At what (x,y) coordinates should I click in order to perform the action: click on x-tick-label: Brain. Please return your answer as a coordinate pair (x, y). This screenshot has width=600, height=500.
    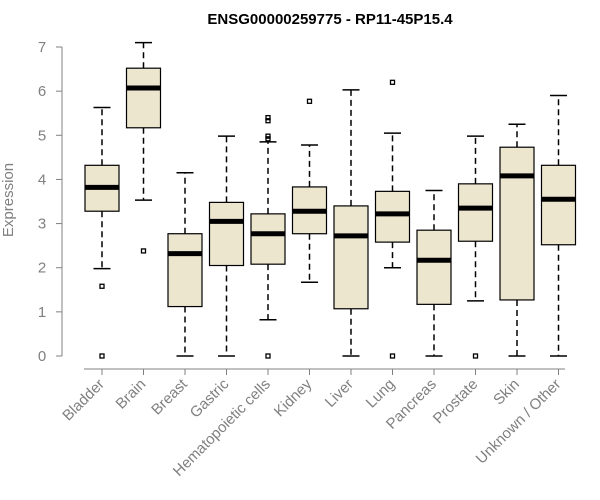
    Looking at the image, I should click on (131, 394).